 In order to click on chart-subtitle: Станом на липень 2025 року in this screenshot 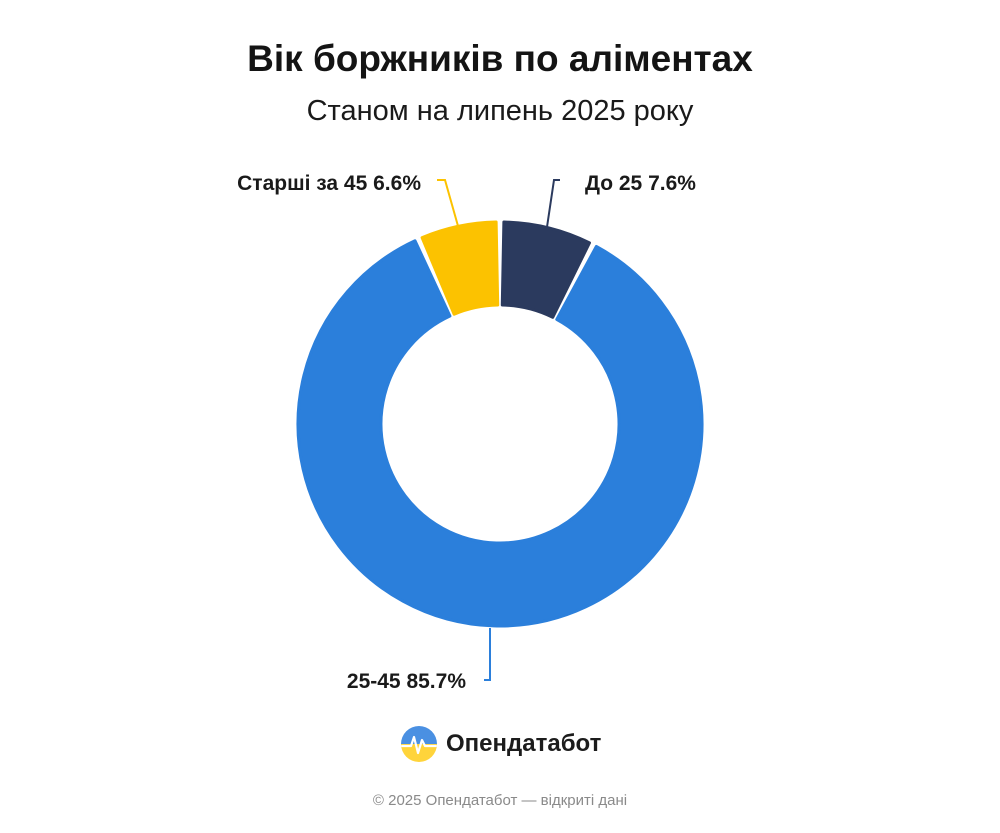, I will do `click(500, 111)`.